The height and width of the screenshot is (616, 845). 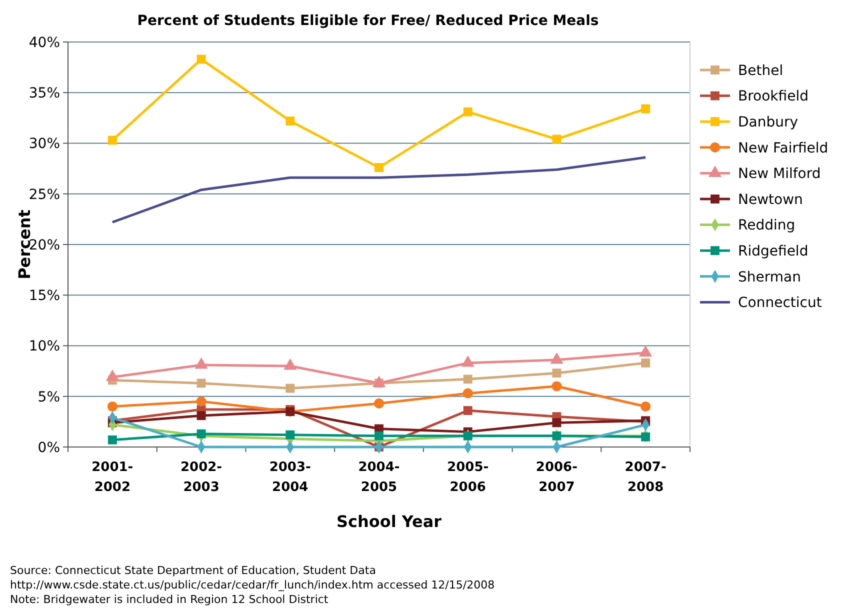 I want to click on x-tick-label: 2006-2007, so click(x=557, y=477).